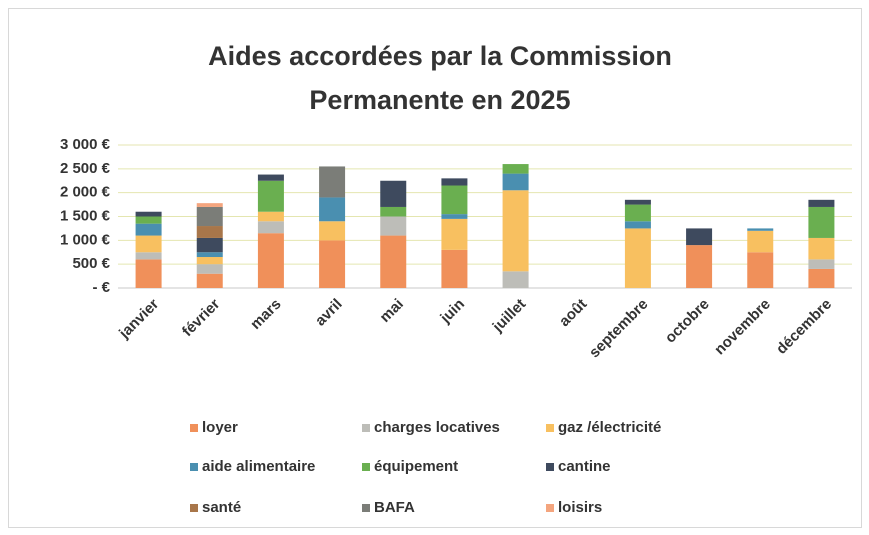  What do you see at coordinates (85, 168) in the screenshot?
I see `y-tick-label: 2 500 €` at bounding box center [85, 168].